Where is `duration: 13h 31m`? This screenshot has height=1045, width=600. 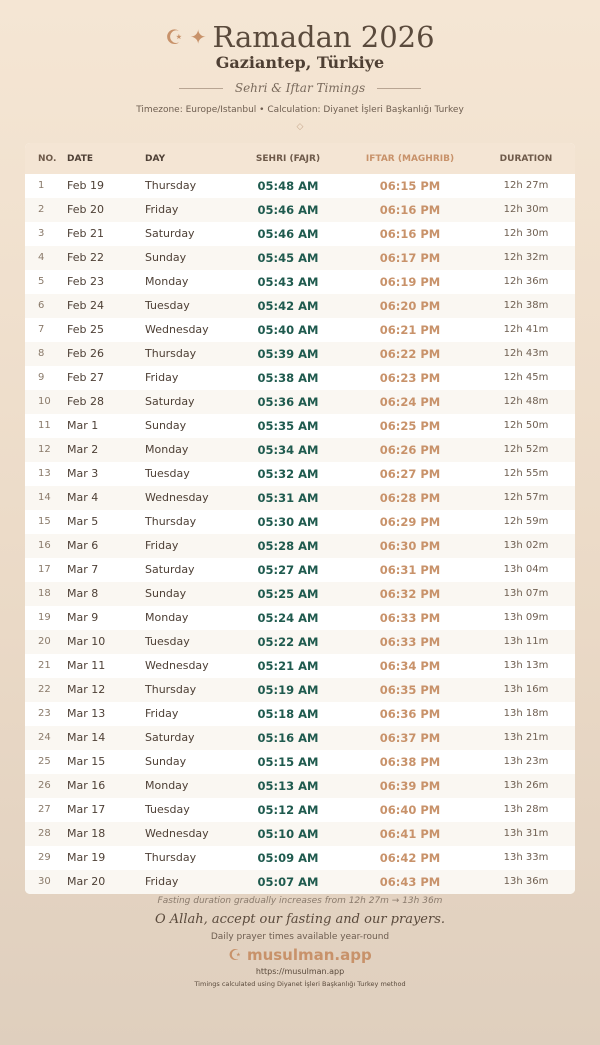 duration: 13h 31m is located at coordinates (526, 833).